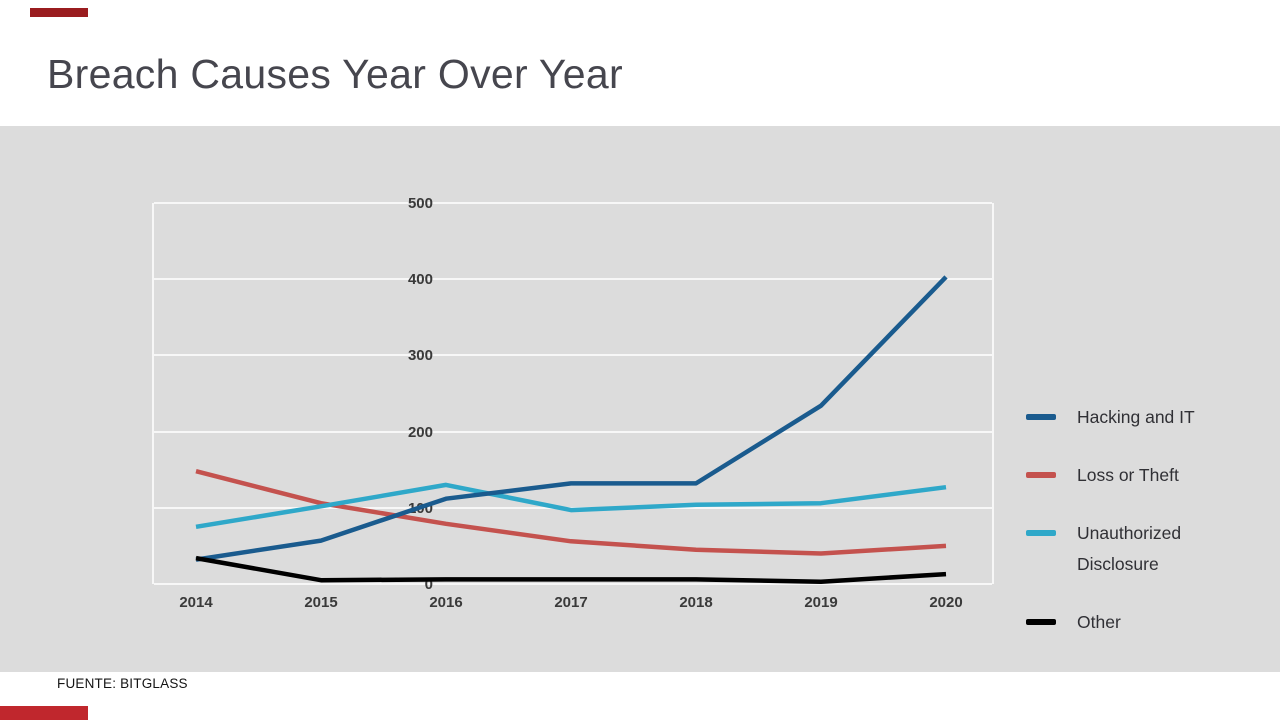 The image size is (1280, 720). I want to click on x-tick-label-2018: 2018, so click(696, 602).